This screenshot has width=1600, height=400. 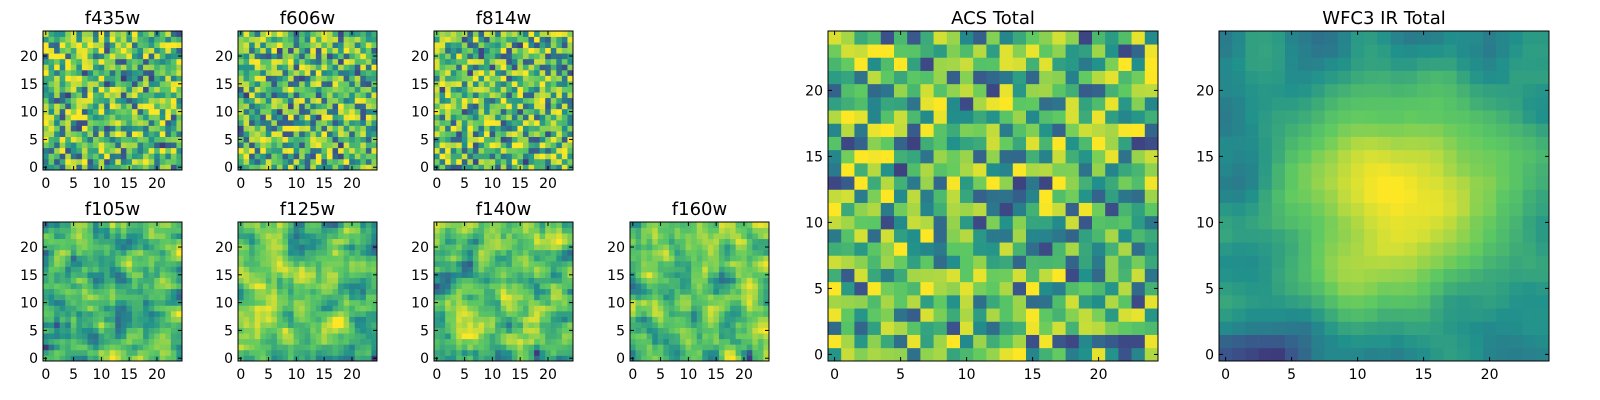 What do you see at coordinates (520, 184) in the screenshot?
I see `x-tick-label: 15` at bounding box center [520, 184].